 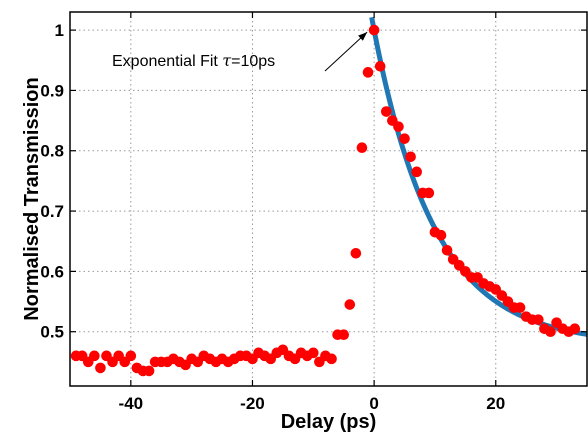 I want to click on y-tick-labels: 0.5 0.6 0.7 0.8 0.9 1, so click(x=52, y=181).